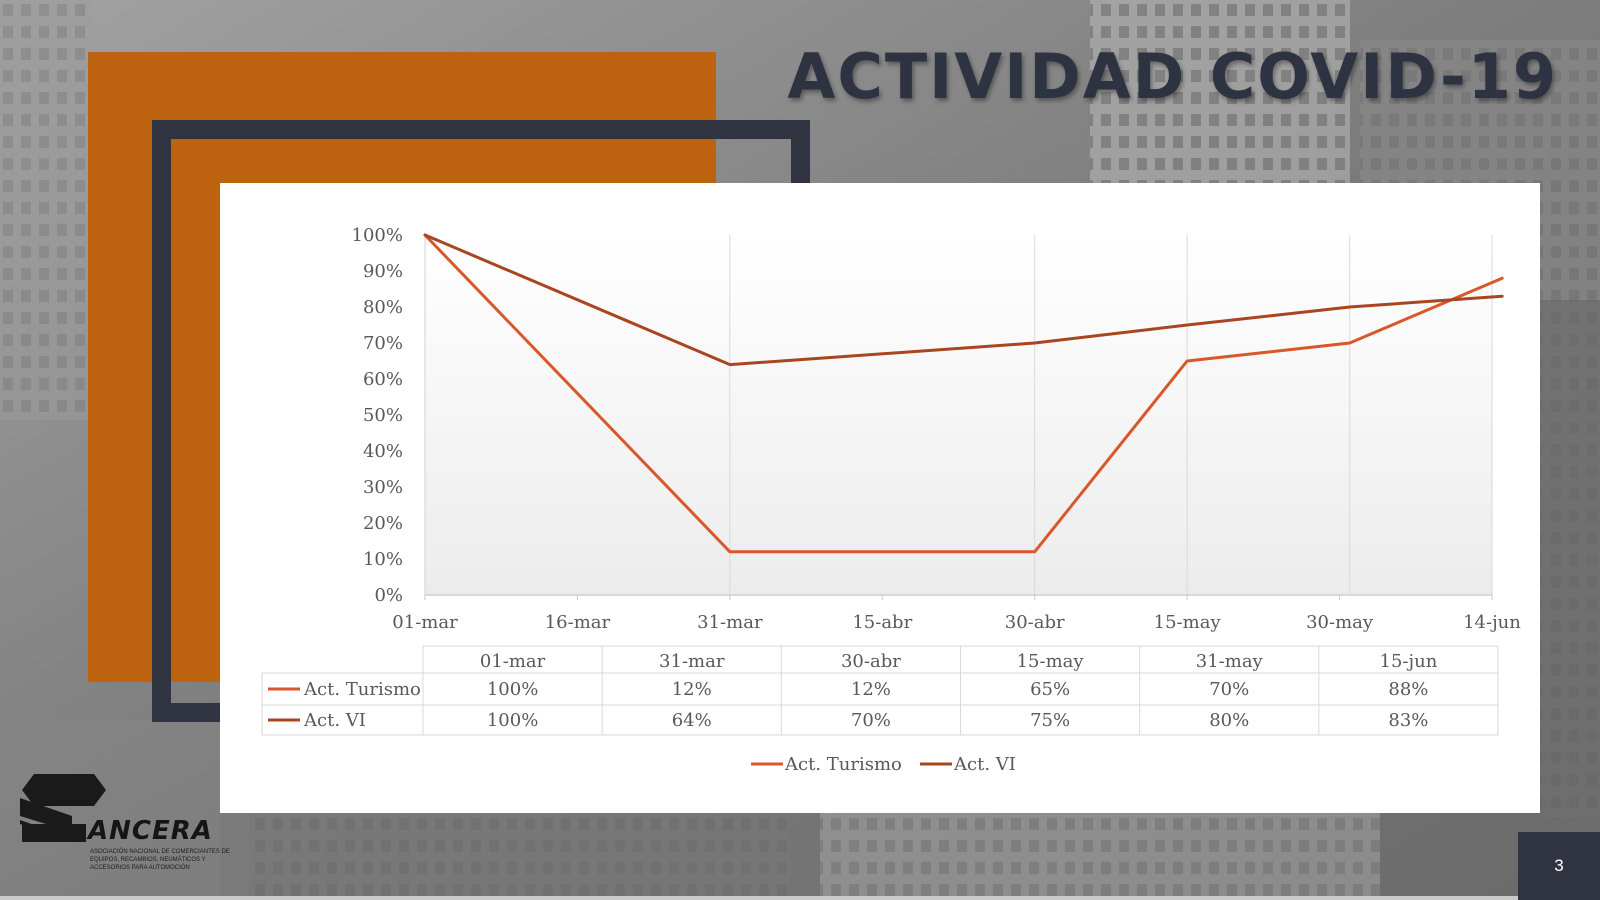 This screenshot has width=1600, height=900. Describe the element at coordinates (578, 622) in the screenshot. I see `x-tick-label: 16-mar` at that location.